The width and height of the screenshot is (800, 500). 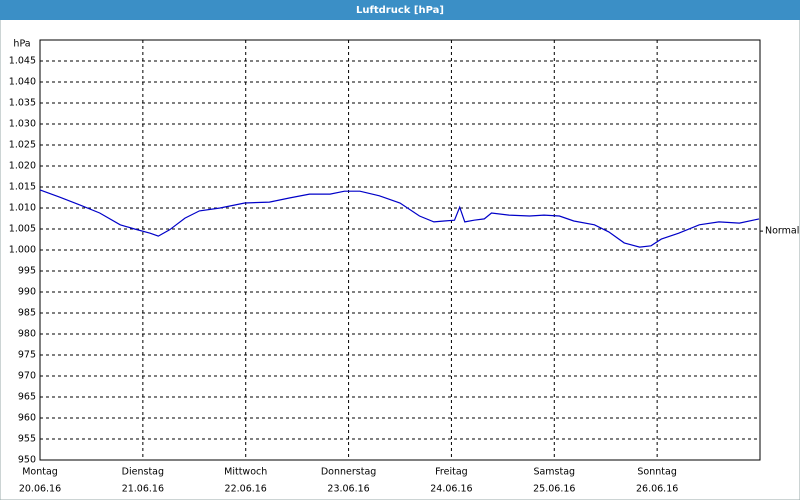 What do you see at coordinates (399, 218) in the screenshot?
I see `pressure-line` at bounding box center [399, 218].